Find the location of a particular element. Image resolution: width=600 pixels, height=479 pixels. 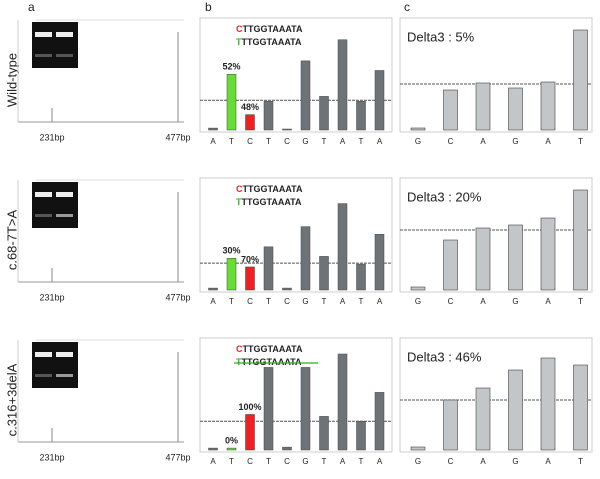

chart-title: Delta3 : 5% is located at coordinates (441, 36).